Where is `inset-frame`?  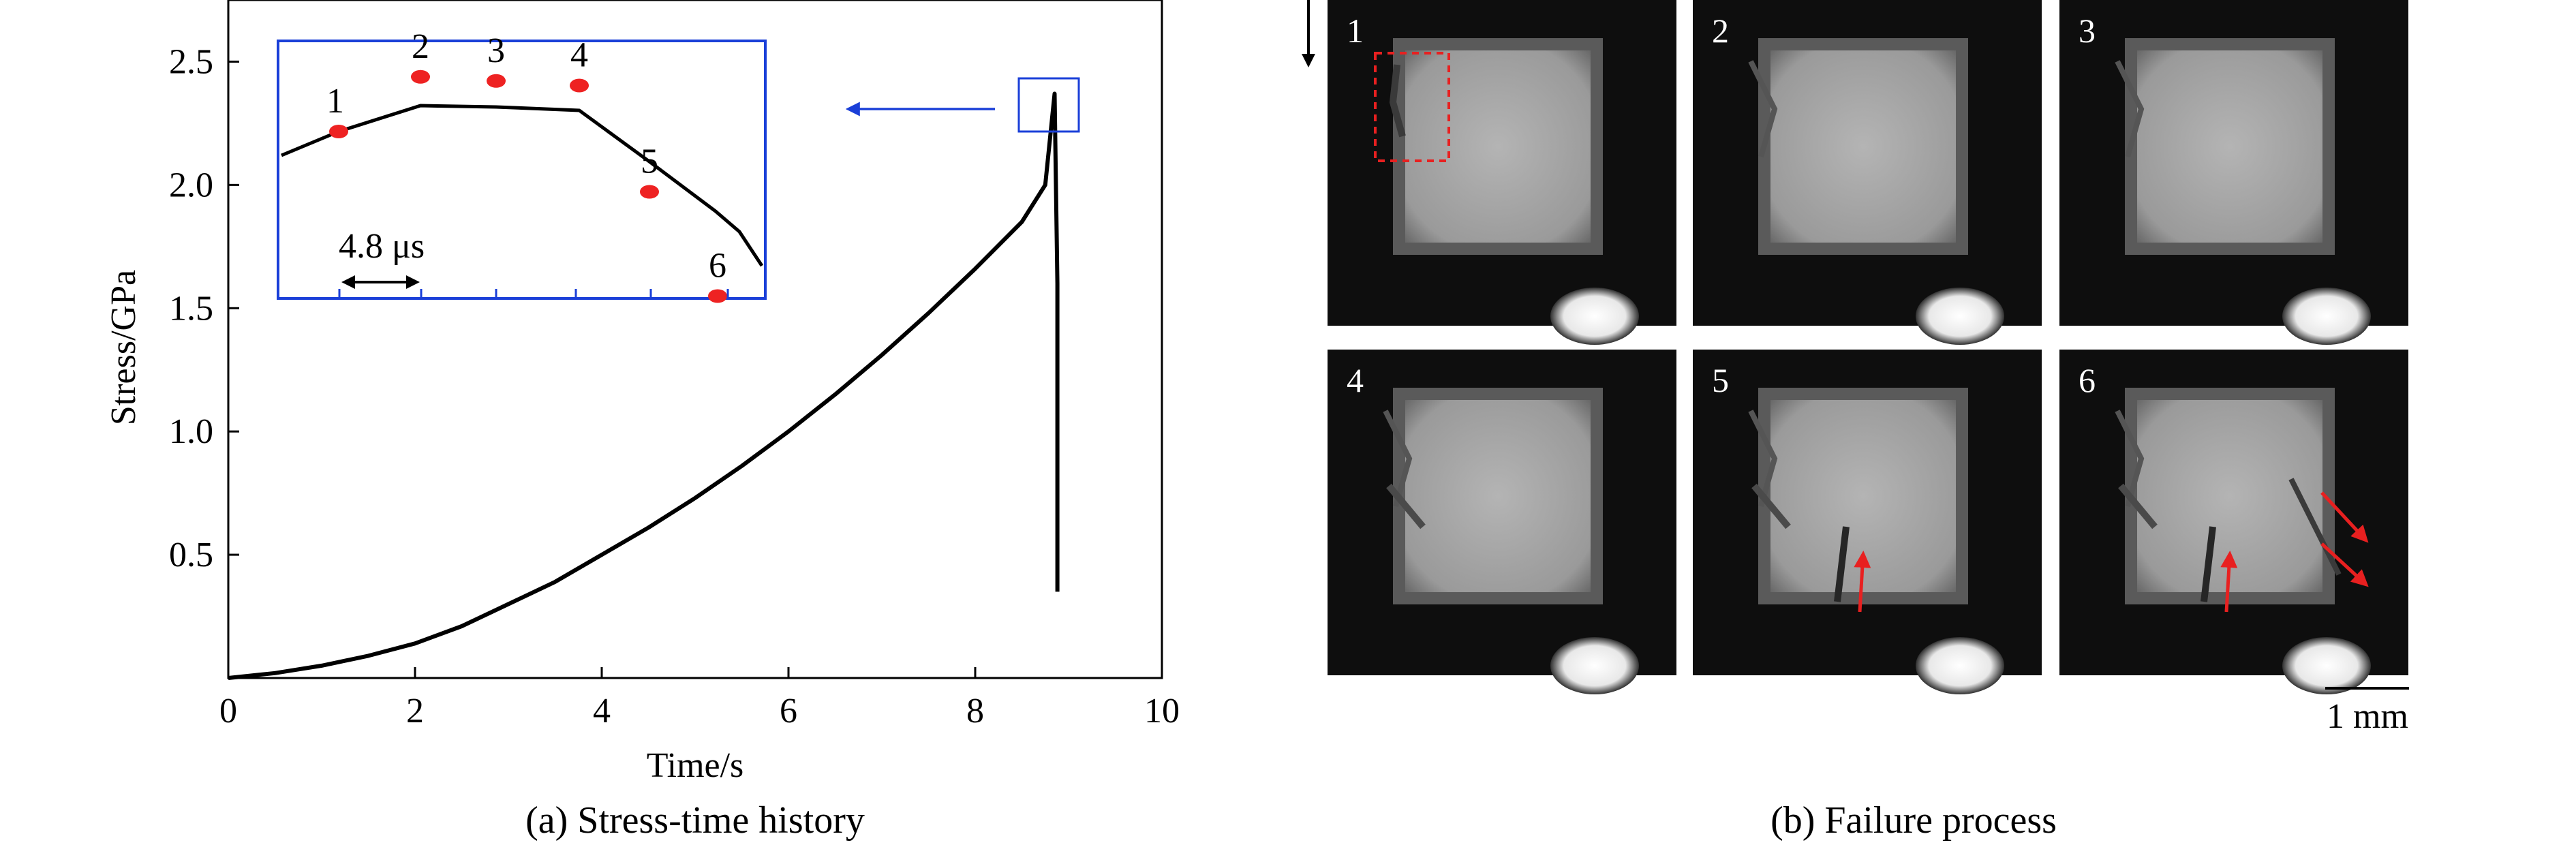
inset-frame is located at coordinates (522, 170).